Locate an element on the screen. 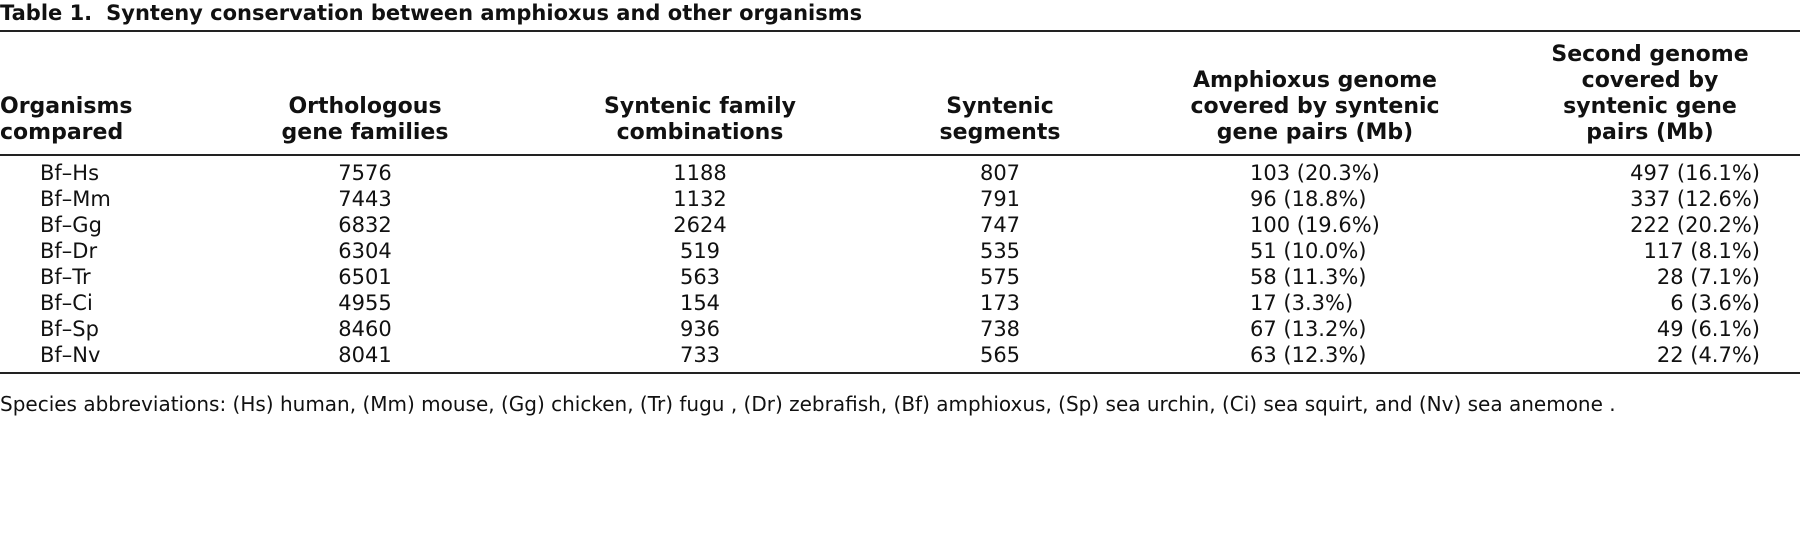  table-cell: 497 (16.1%) is located at coordinates (1695, 173).